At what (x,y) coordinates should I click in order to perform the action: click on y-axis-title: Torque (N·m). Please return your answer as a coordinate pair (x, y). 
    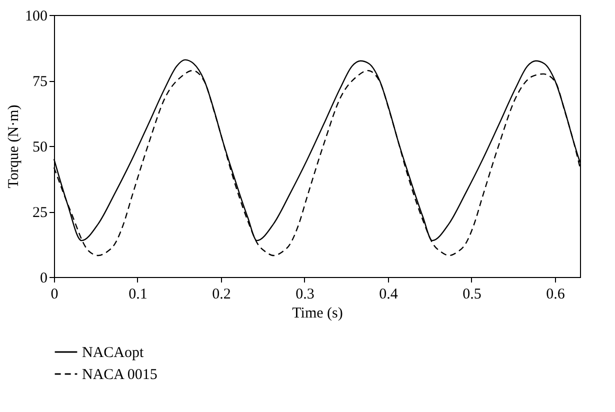
    Looking at the image, I should click on (14, 146).